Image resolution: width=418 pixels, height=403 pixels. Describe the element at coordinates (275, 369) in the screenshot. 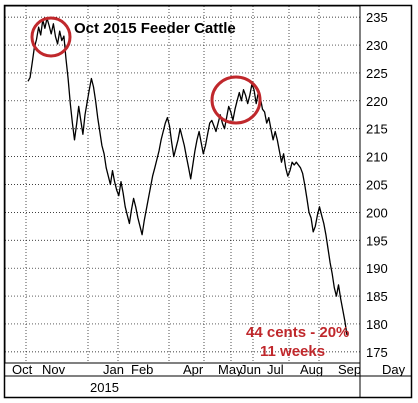

I see `x-tick-label: Jul` at that location.